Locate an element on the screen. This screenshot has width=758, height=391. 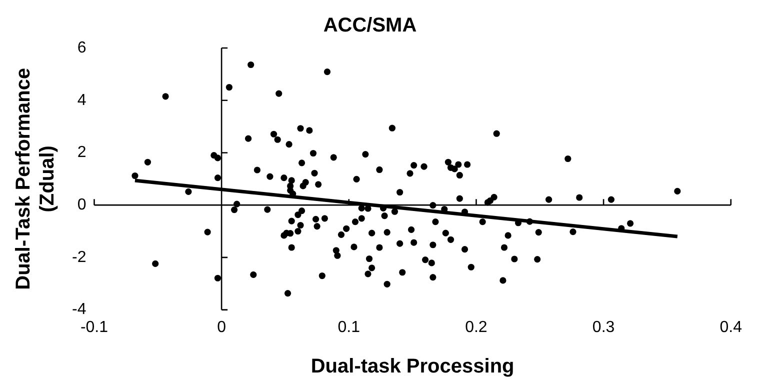
x-tick-label: -0.1 is located at coordinates (94, 327).